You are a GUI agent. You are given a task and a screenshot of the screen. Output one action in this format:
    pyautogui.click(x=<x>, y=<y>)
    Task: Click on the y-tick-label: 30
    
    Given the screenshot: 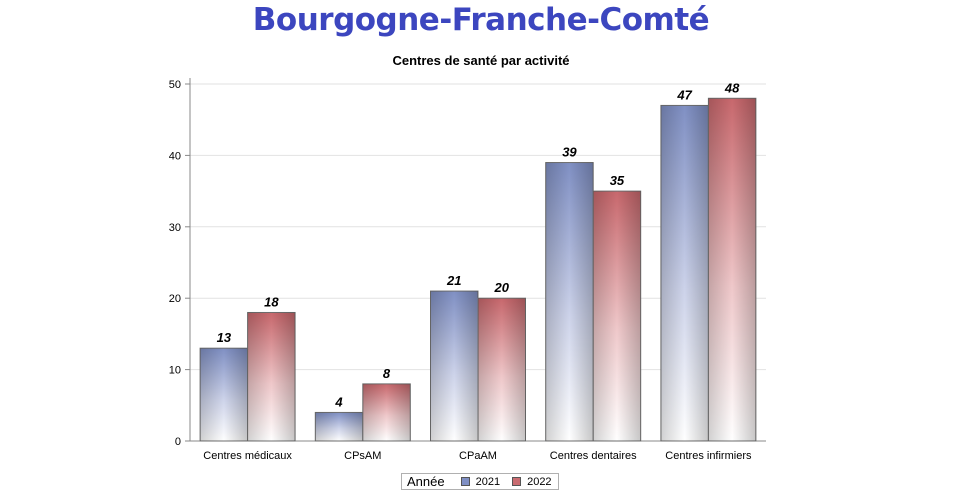 What is the action you would take?
    pyautogui.click(x=175, y=228)
    